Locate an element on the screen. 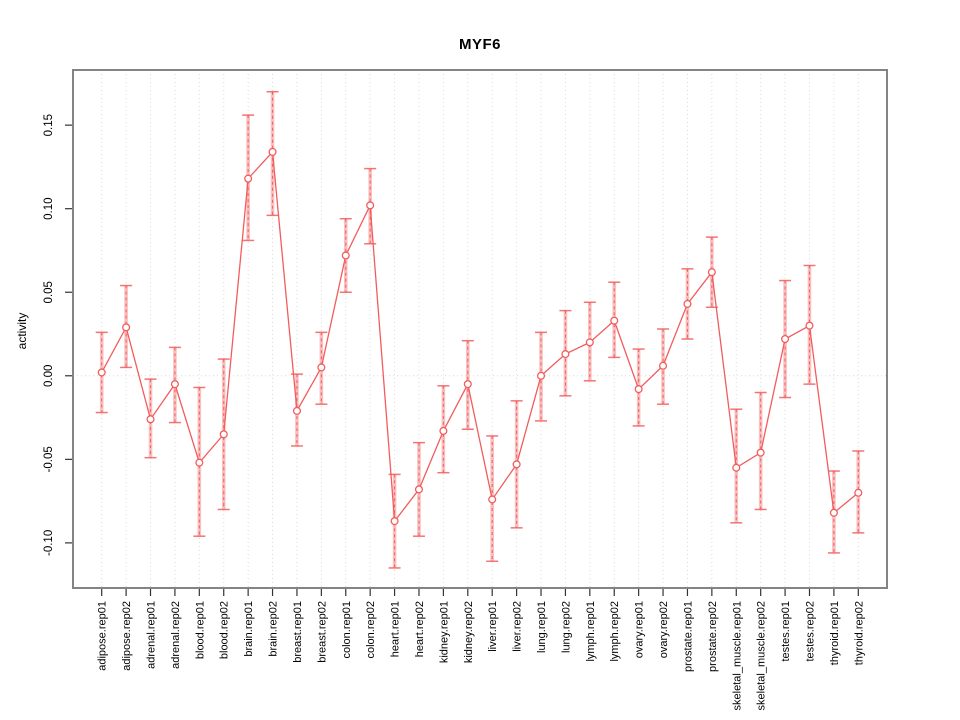 This screenshot has width=960, height=720. x-tick-label: breast.rep02 is located at coordinates (322, 632).